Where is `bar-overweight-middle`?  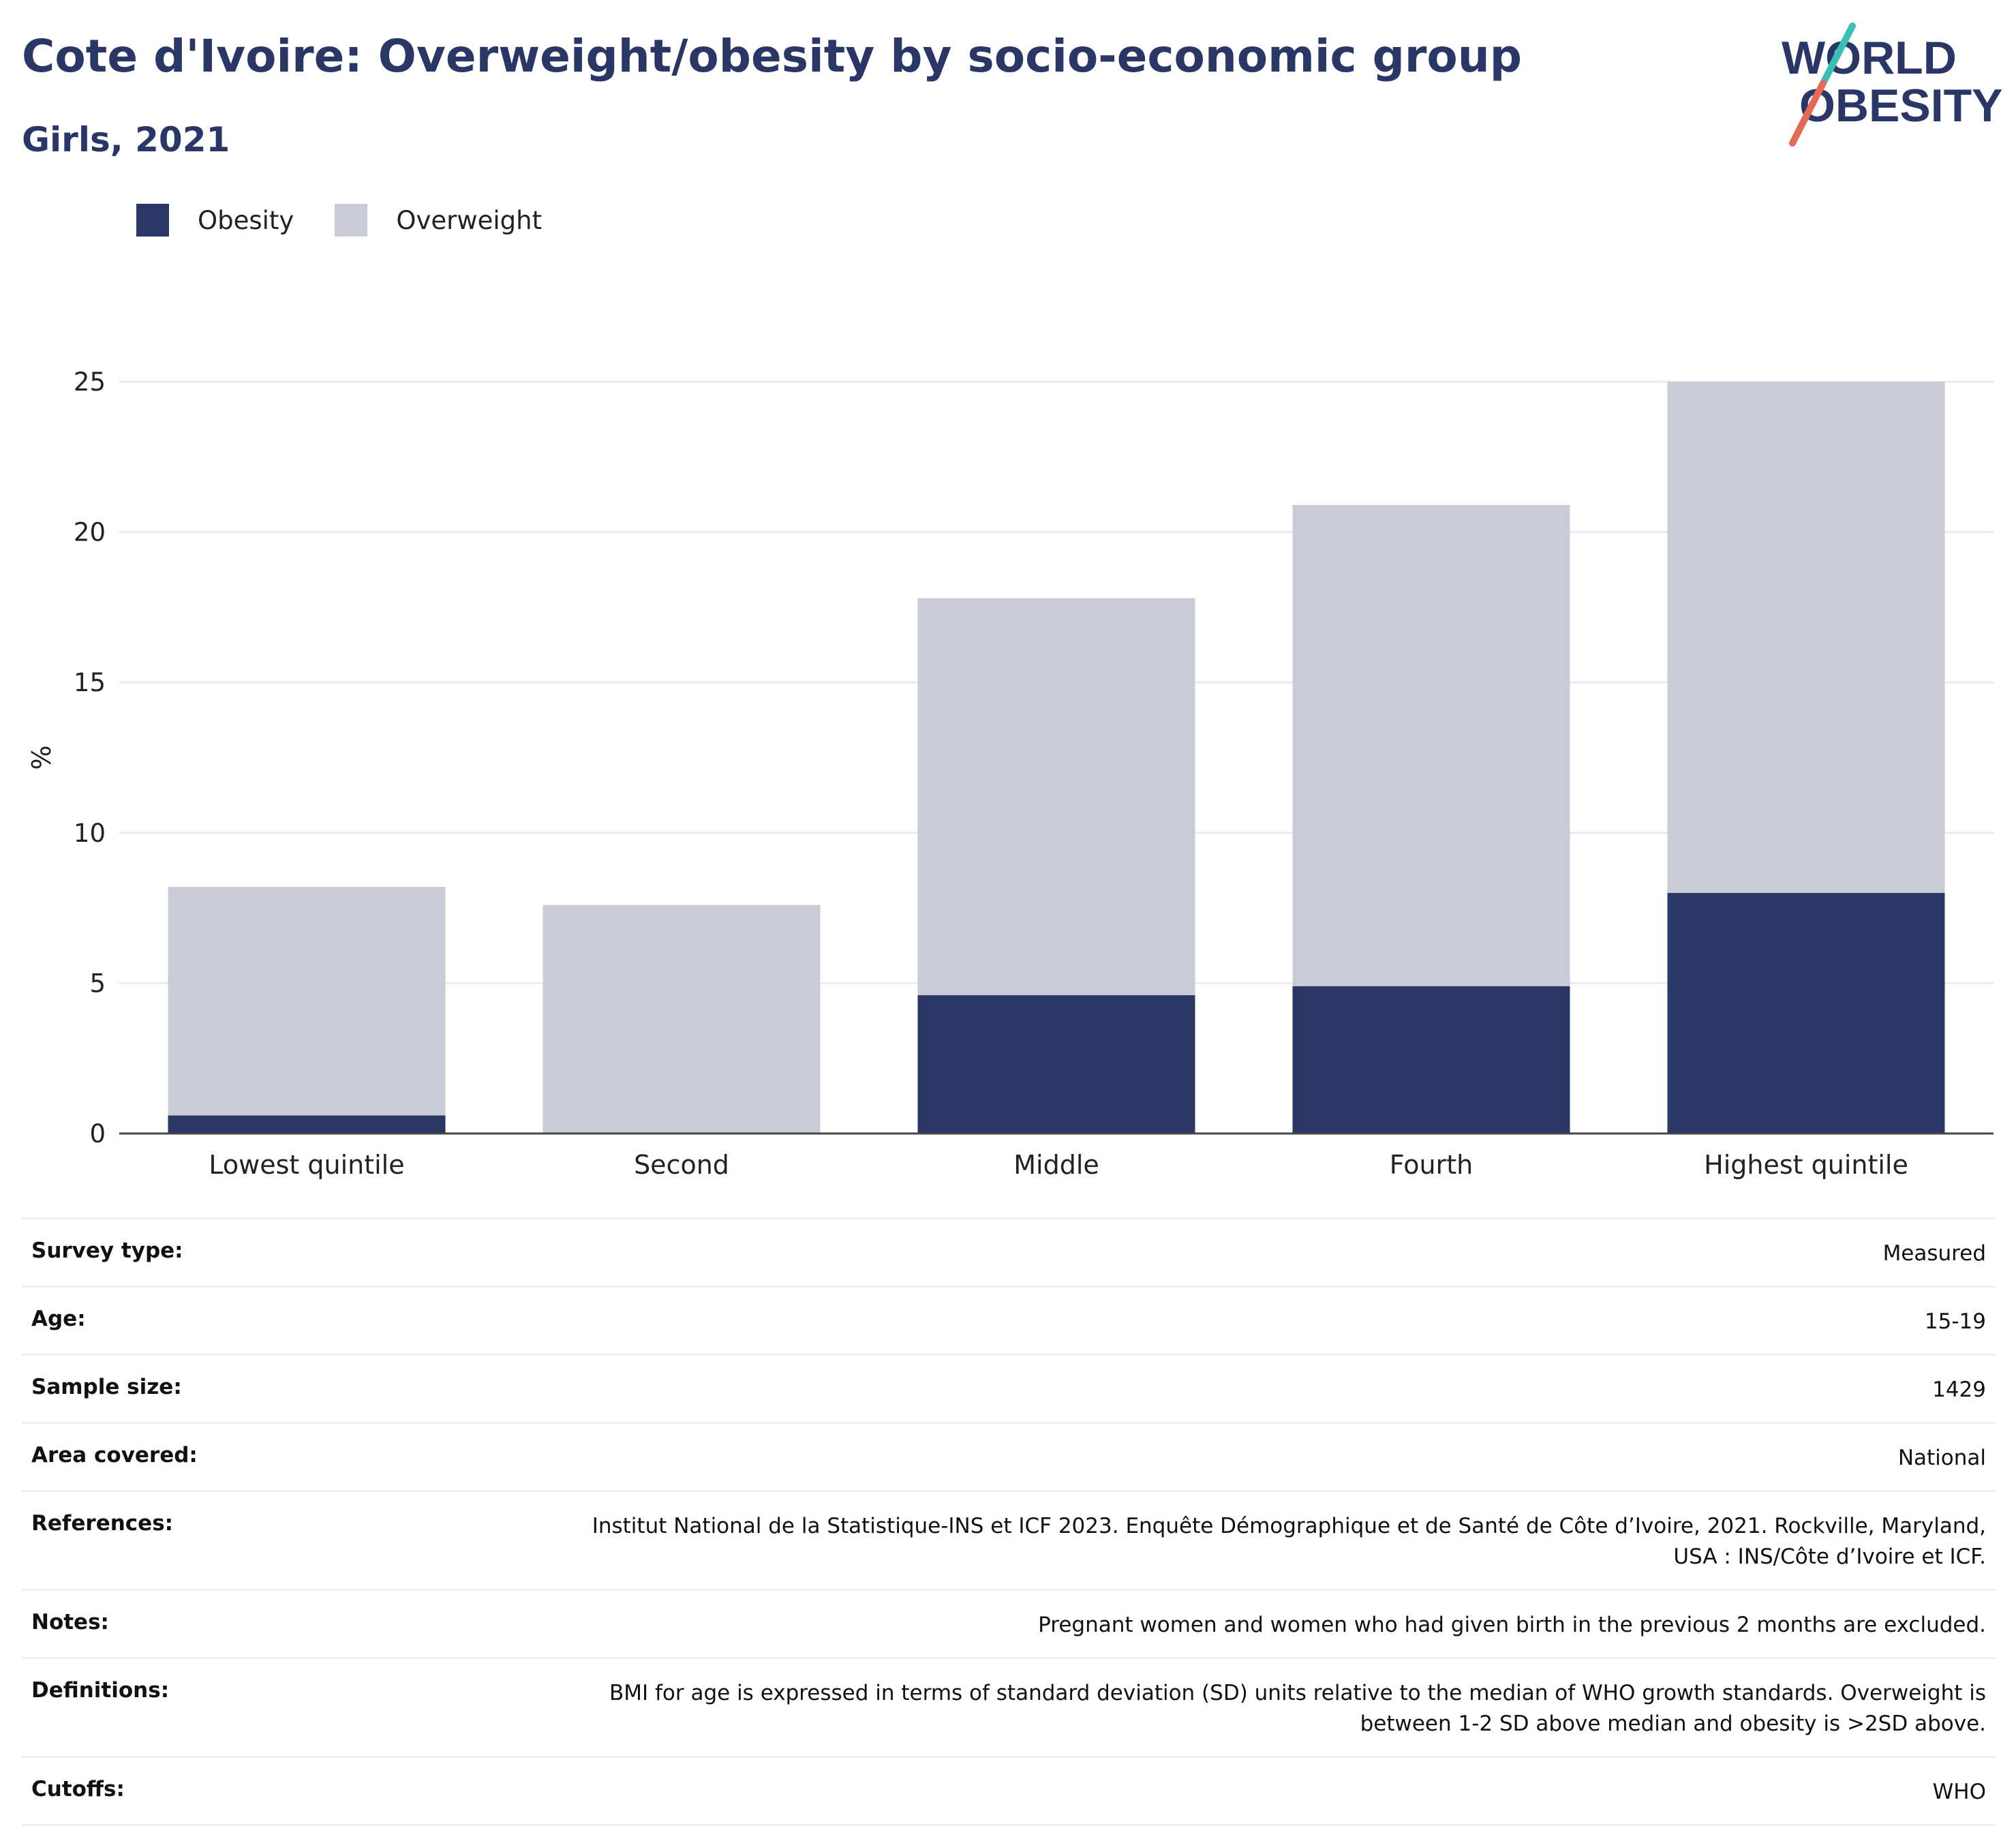 bar-overweight-middle is located at coordinates (1056, 797).